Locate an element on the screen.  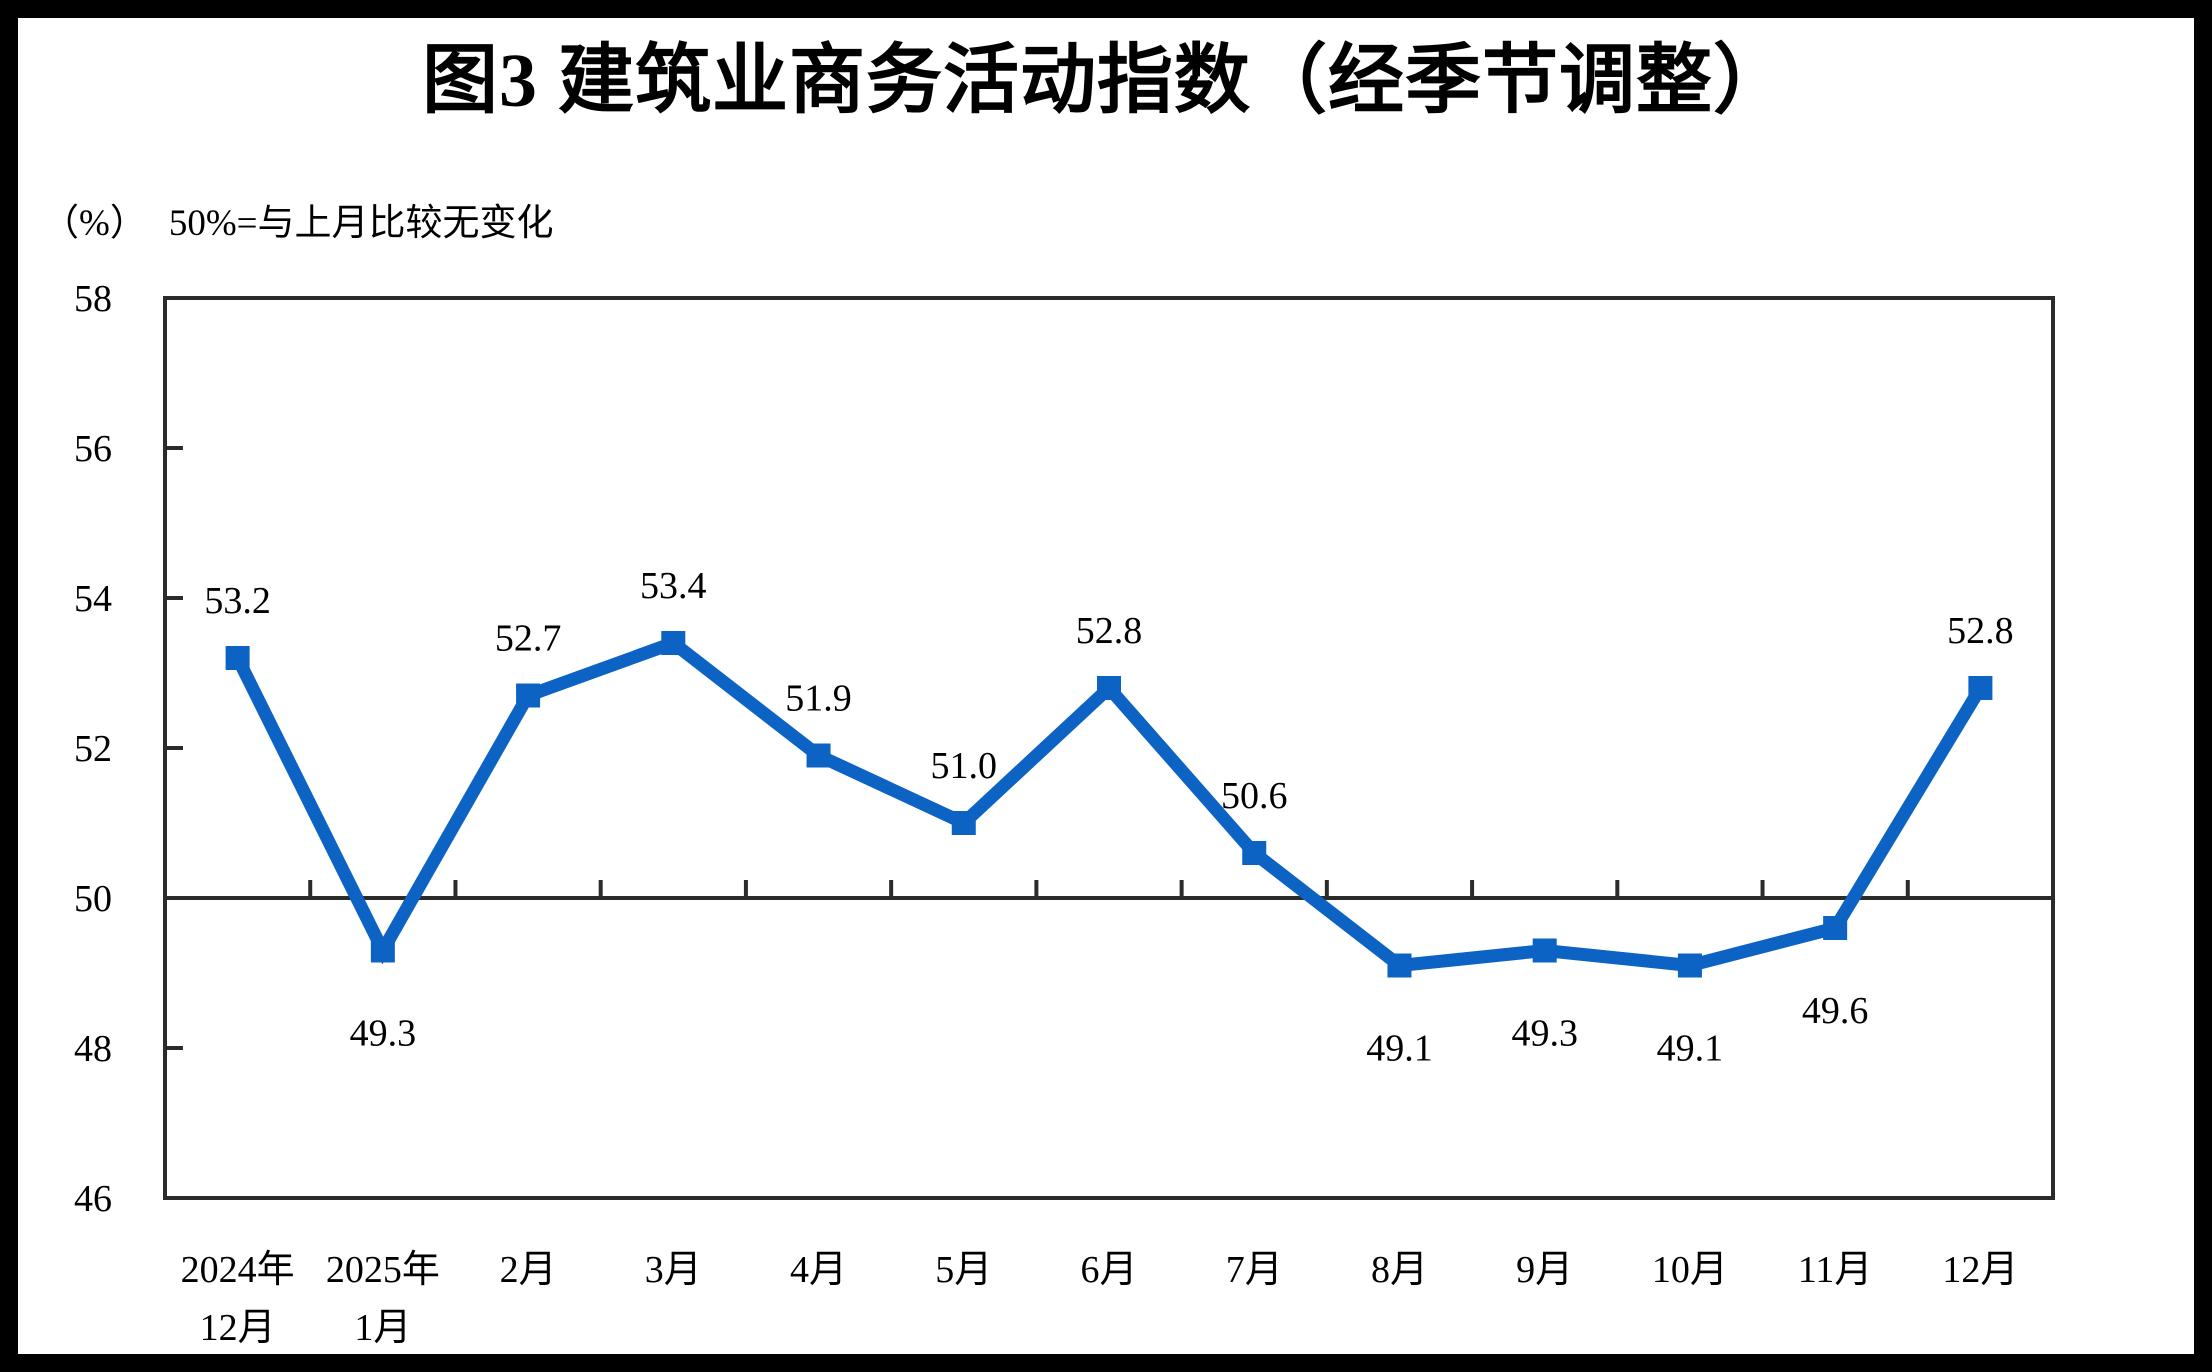
y-axis-label: 56 is located at coordinates (93, 449).